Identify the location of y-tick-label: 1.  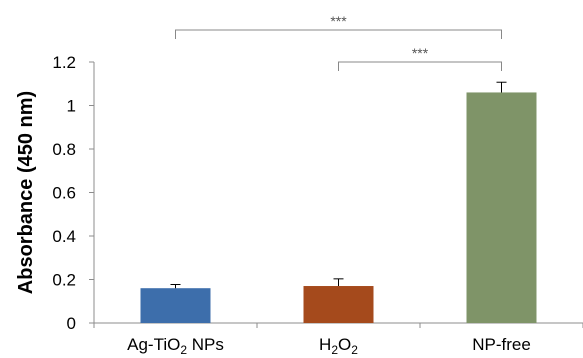
(71, 106).